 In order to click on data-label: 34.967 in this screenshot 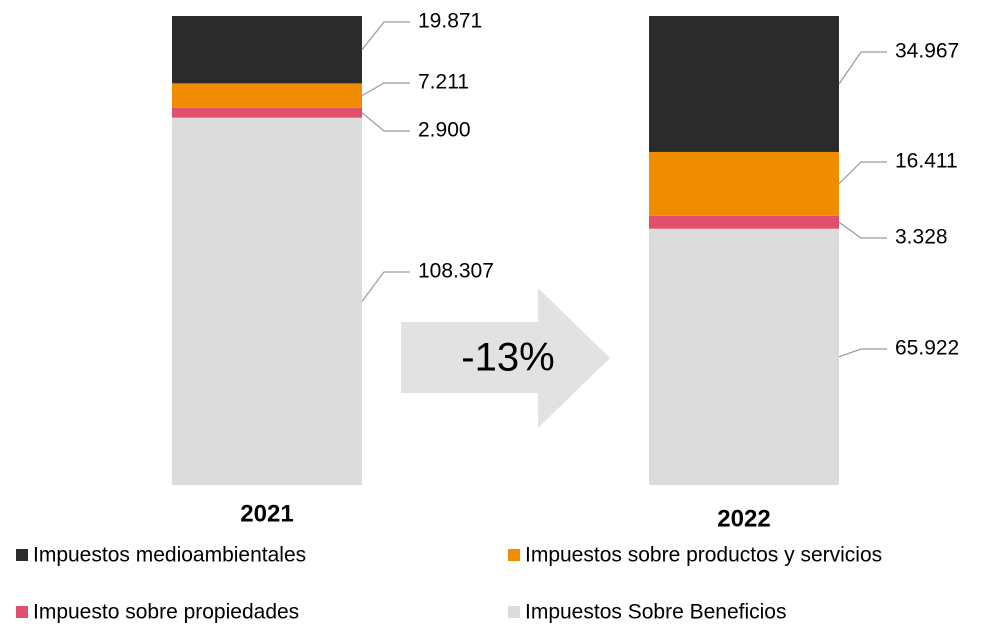, I will do `click(927, 51)`.